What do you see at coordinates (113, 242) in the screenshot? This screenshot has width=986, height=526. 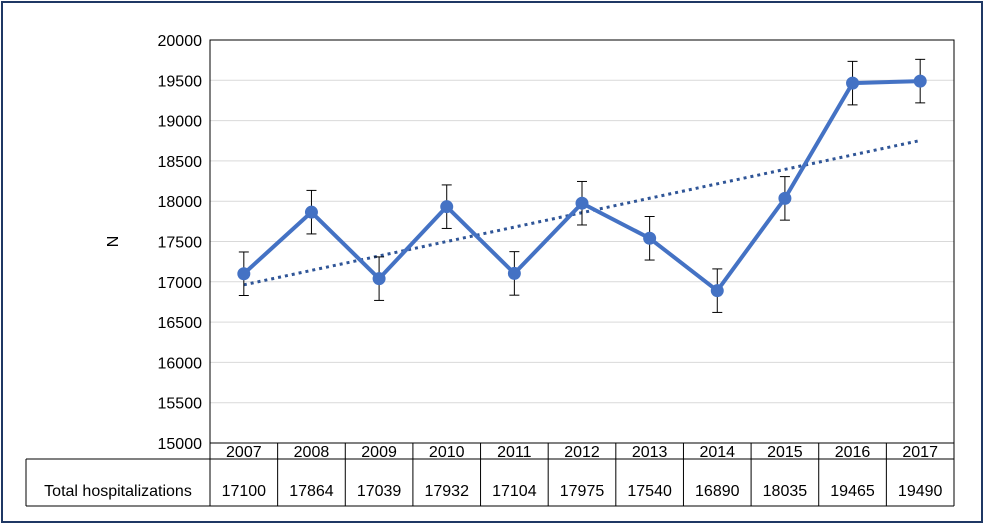 I see `y-axis-label: N` at bounding box center [113, 242].